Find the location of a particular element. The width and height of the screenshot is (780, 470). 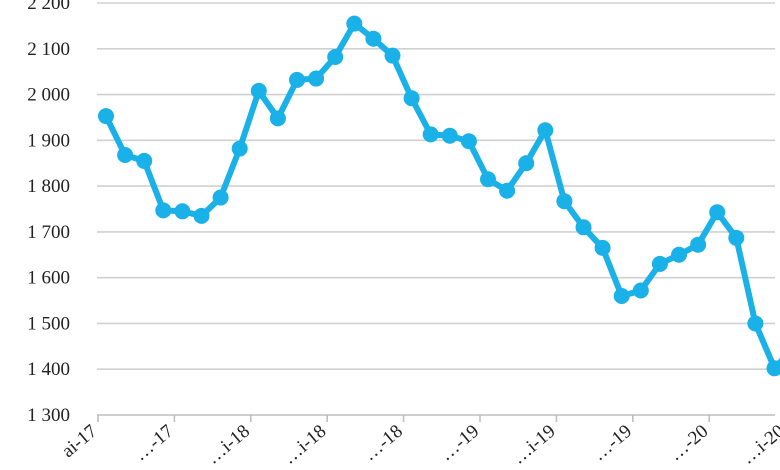

y-tick-label: 1 900 is located at coordinates (48, 140).